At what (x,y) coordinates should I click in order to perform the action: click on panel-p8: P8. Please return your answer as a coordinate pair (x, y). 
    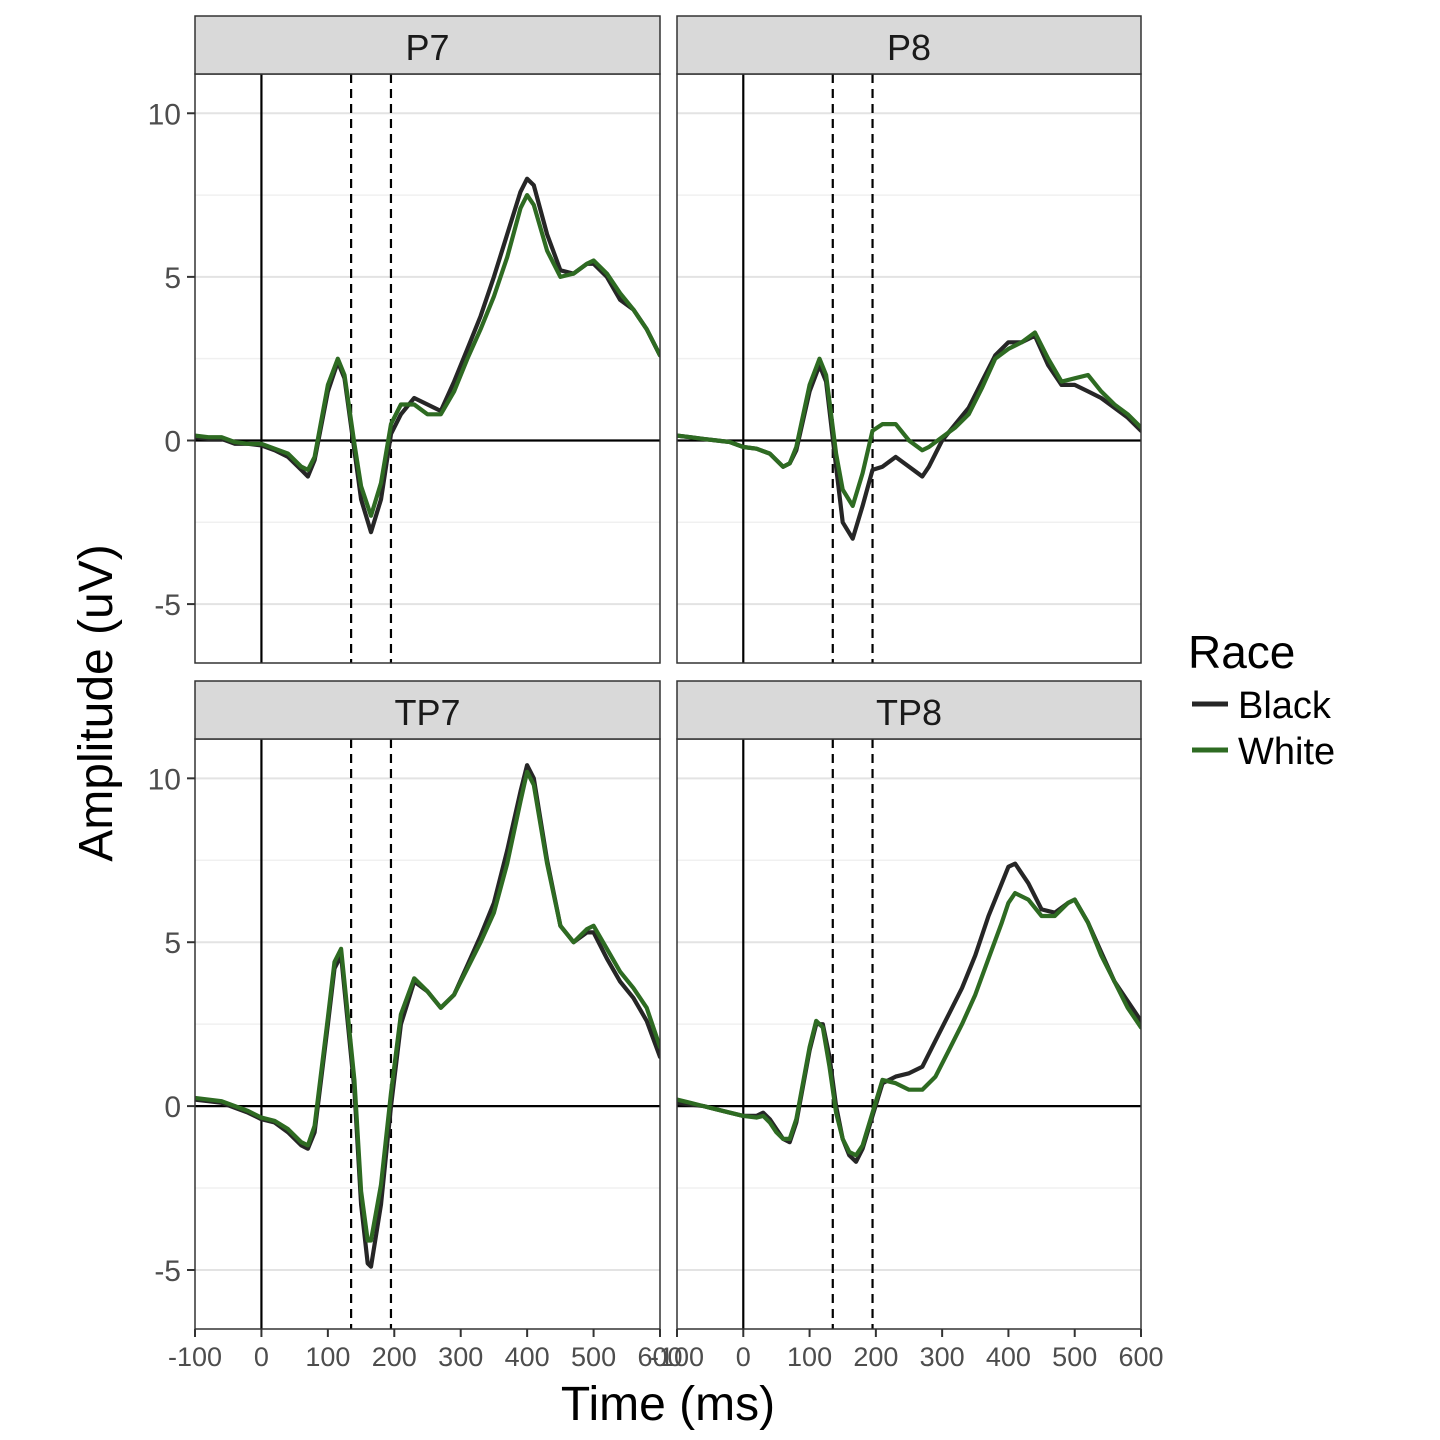
    Looking at the image, I should click on (909, 339).